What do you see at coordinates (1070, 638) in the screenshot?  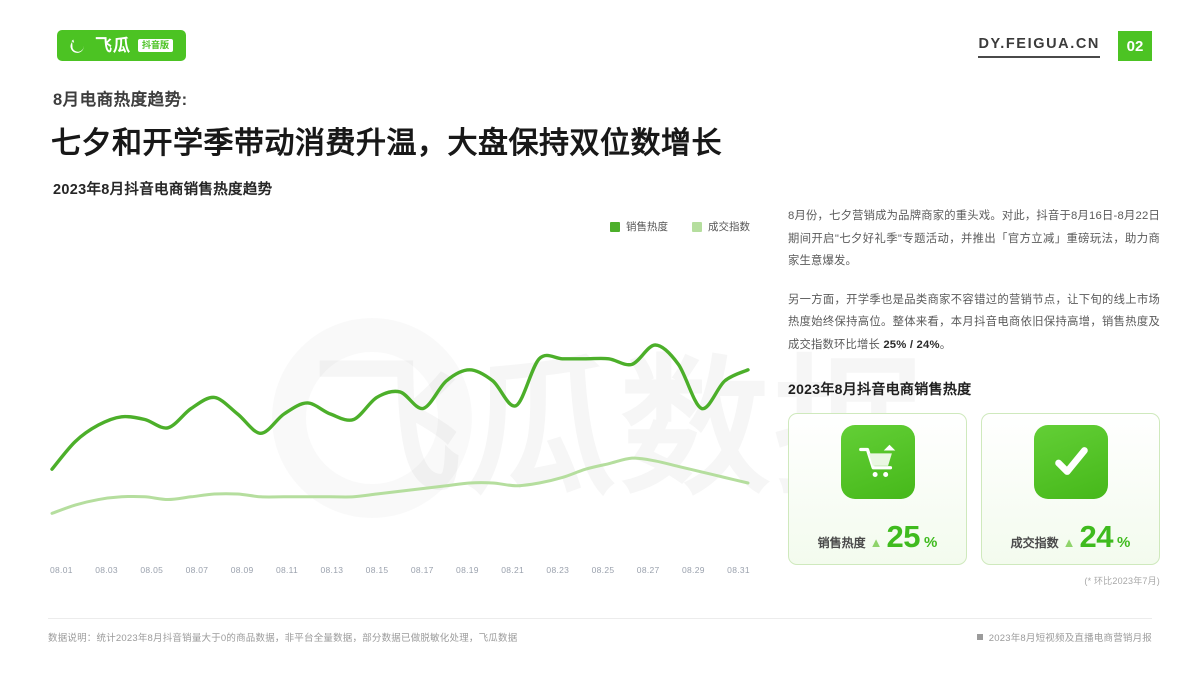 I see `footer-report-label: 2023年8月短视频及直播电商营销月报` at bounding box center [1070, 638].